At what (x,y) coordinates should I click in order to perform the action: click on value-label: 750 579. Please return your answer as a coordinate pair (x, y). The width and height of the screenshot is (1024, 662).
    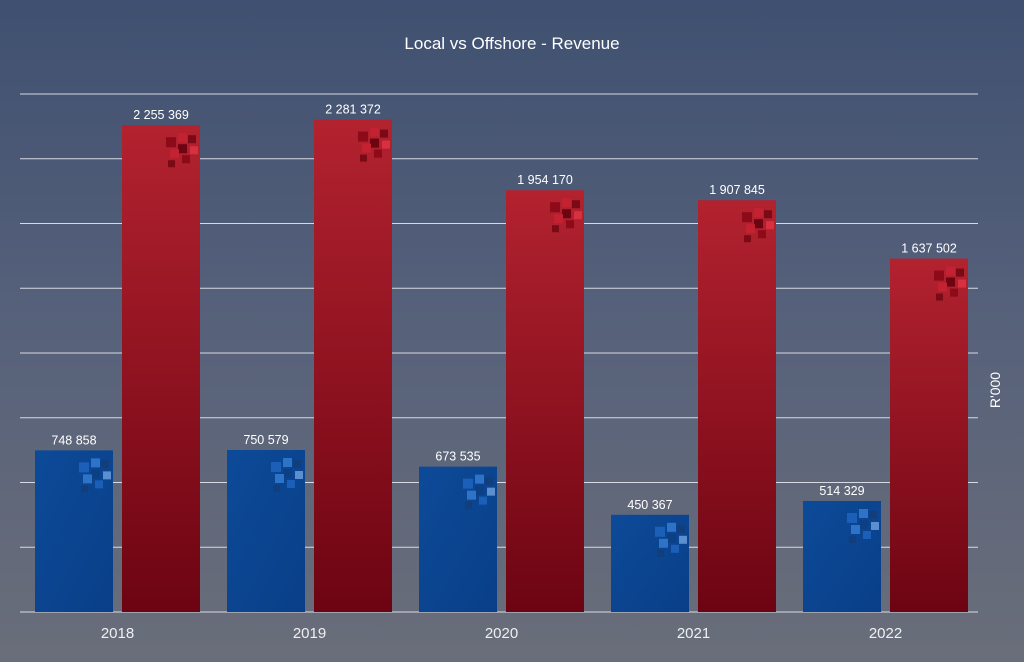
    Looking at the image, I should click on (265, 440).